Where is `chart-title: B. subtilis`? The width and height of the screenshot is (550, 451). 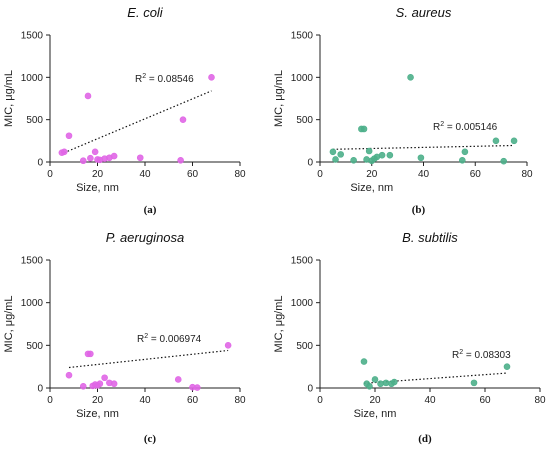
chart-title: B. subtilis is located at coordinates (430, 237).